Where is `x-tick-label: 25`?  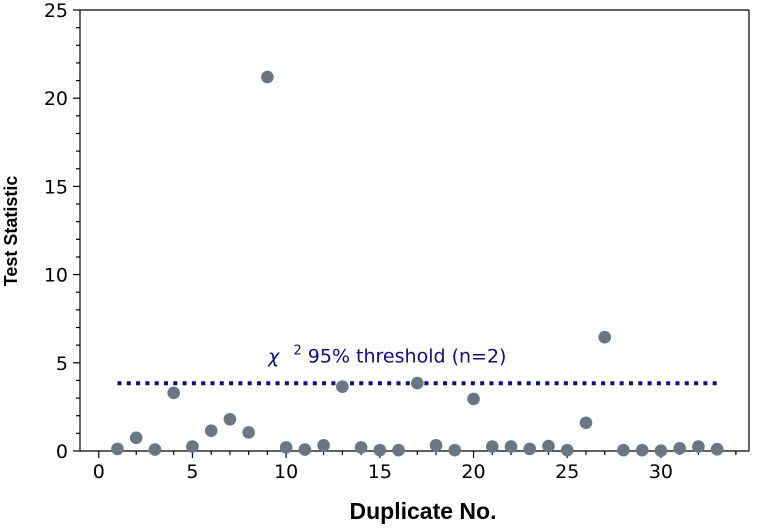 x-tick-label: 25 is located at coordinates (567, 472).